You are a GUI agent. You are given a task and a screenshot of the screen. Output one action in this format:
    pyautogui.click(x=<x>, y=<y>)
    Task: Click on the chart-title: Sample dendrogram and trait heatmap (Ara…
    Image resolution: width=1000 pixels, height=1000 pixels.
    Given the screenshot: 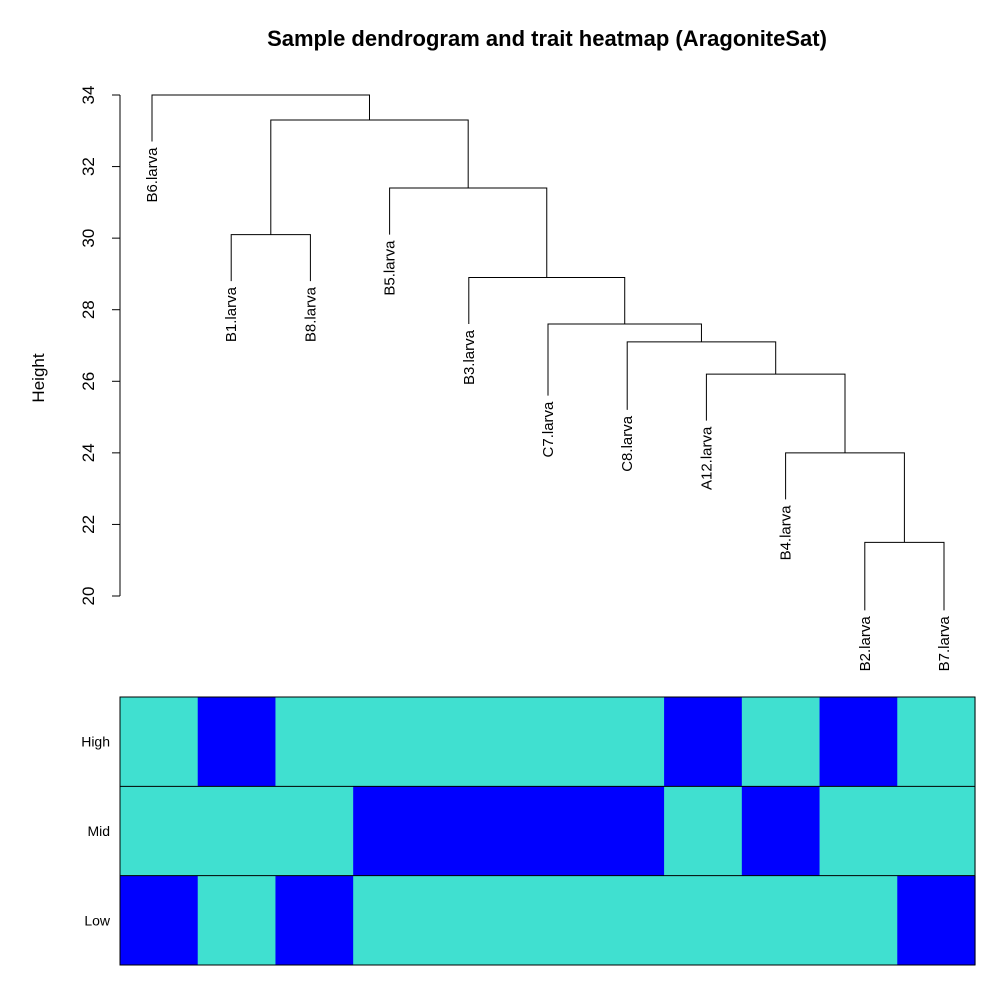 What is the action you would take?
    pyautogui.click(x=547, y=38)
    